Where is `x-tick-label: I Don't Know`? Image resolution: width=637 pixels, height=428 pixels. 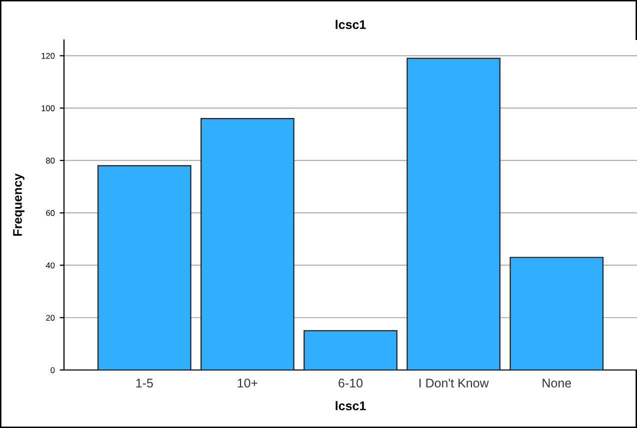
x-tick-label: I Don't Know is located at coordinates (454, 383).